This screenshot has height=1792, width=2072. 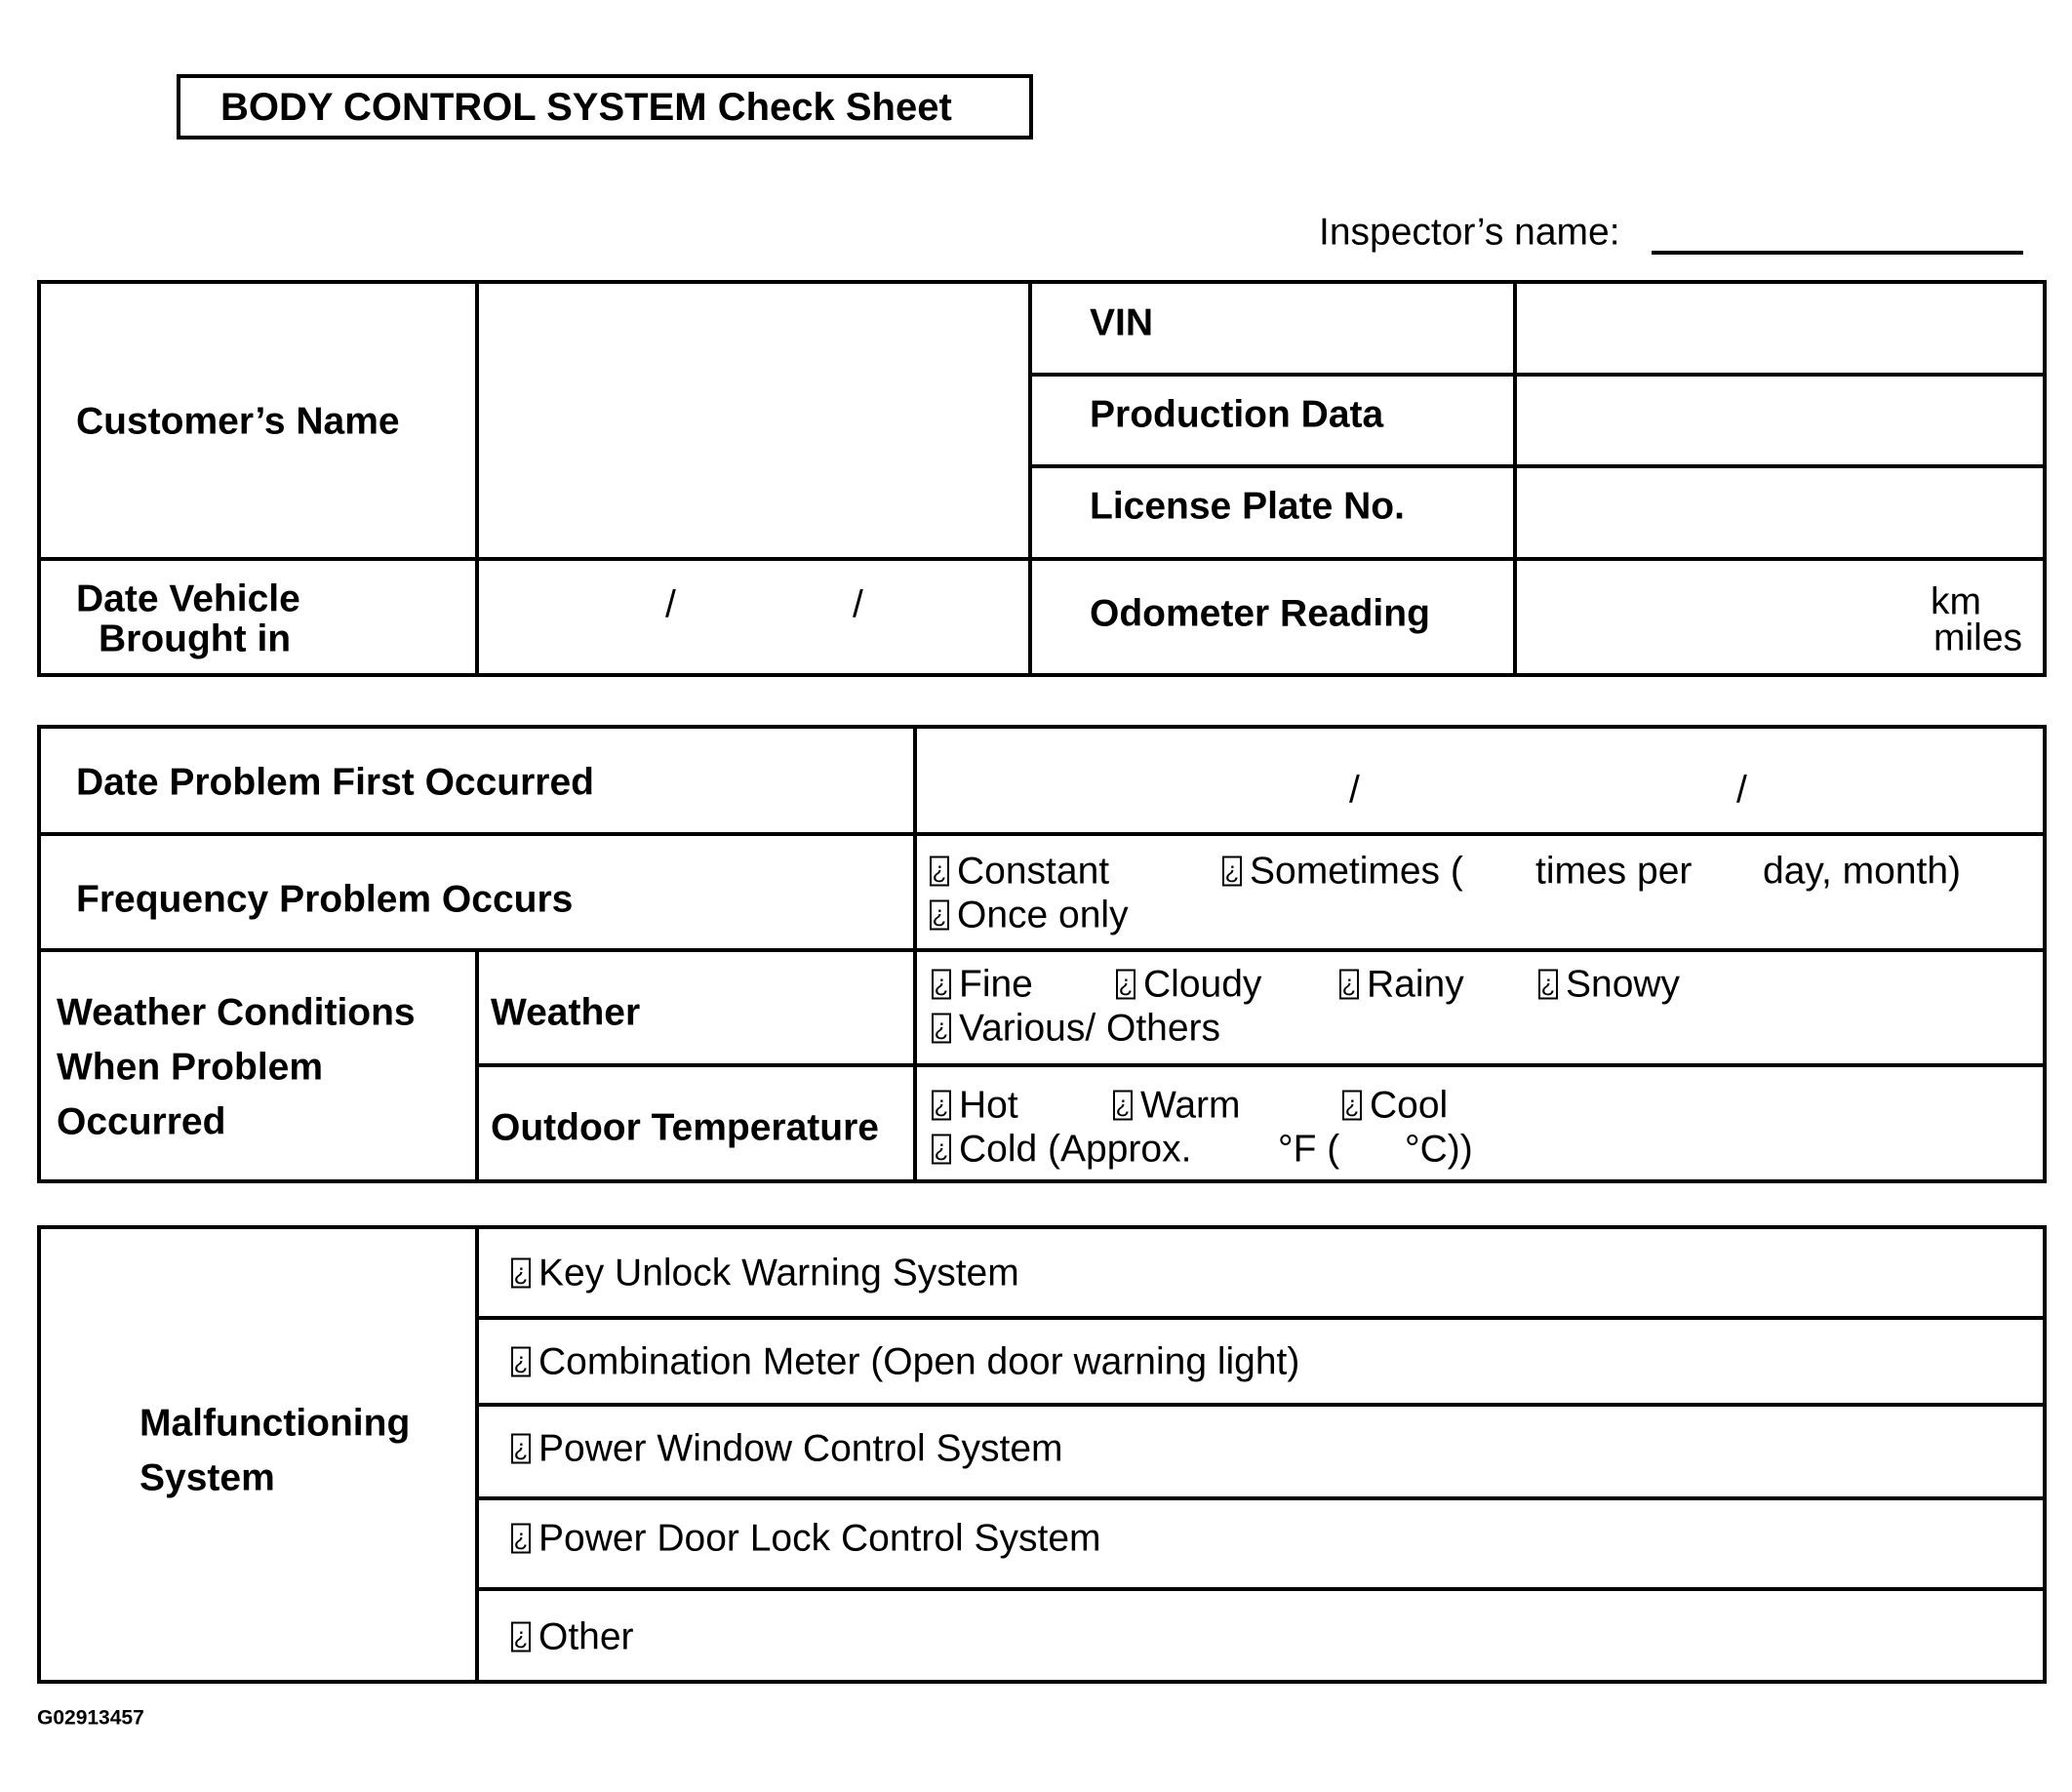 I want to click on option-other: ¿ Other, so click(x=572, y=1637).